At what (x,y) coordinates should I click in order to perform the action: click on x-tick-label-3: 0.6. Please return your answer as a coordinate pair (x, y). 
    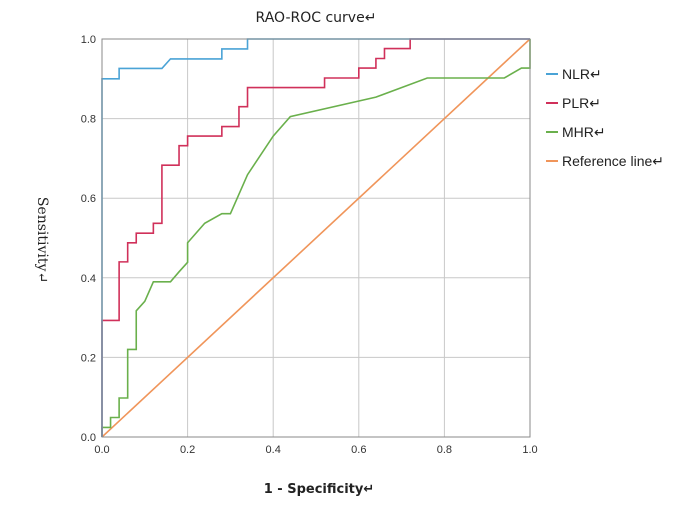
    Looking at the image, I should click on (358, 450).